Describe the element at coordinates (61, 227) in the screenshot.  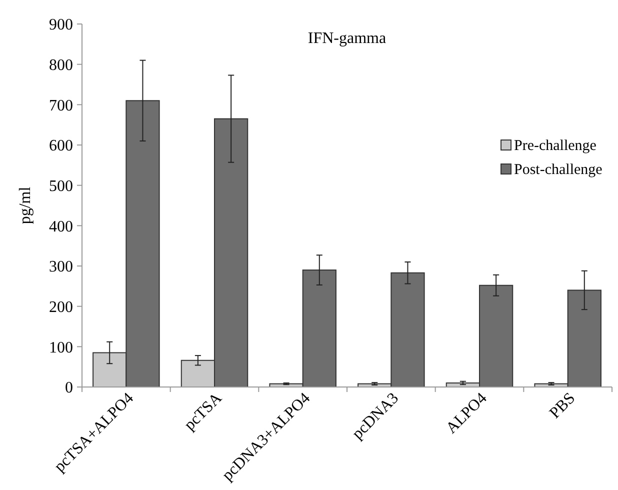
I see `y-tick-label: 400` at that location.